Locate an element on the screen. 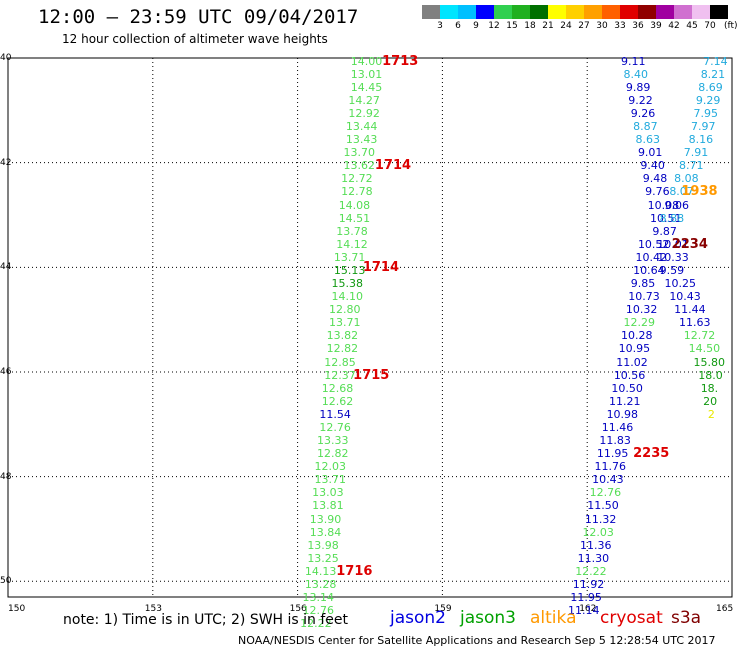 Image resolution: width=740 pixels, height=650 pixels. wave-height-value: 18. is located at coordinates (709, 388).